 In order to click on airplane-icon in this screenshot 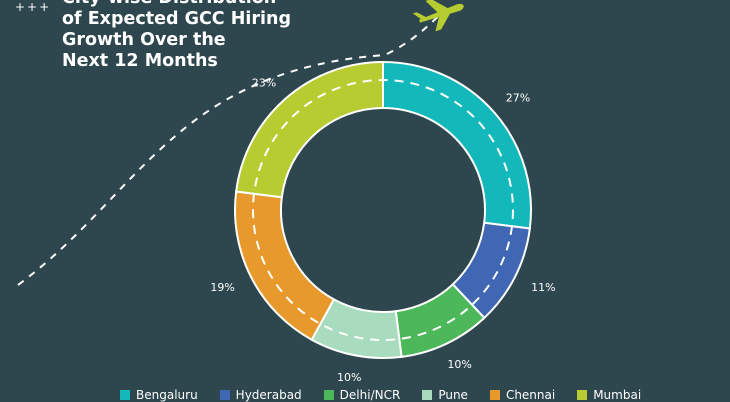, I will do `click(438, 16)`.